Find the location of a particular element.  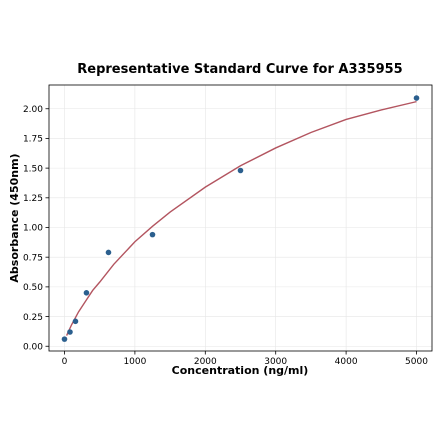

x-tick-label: 0 is located at coordinates (65, 362).